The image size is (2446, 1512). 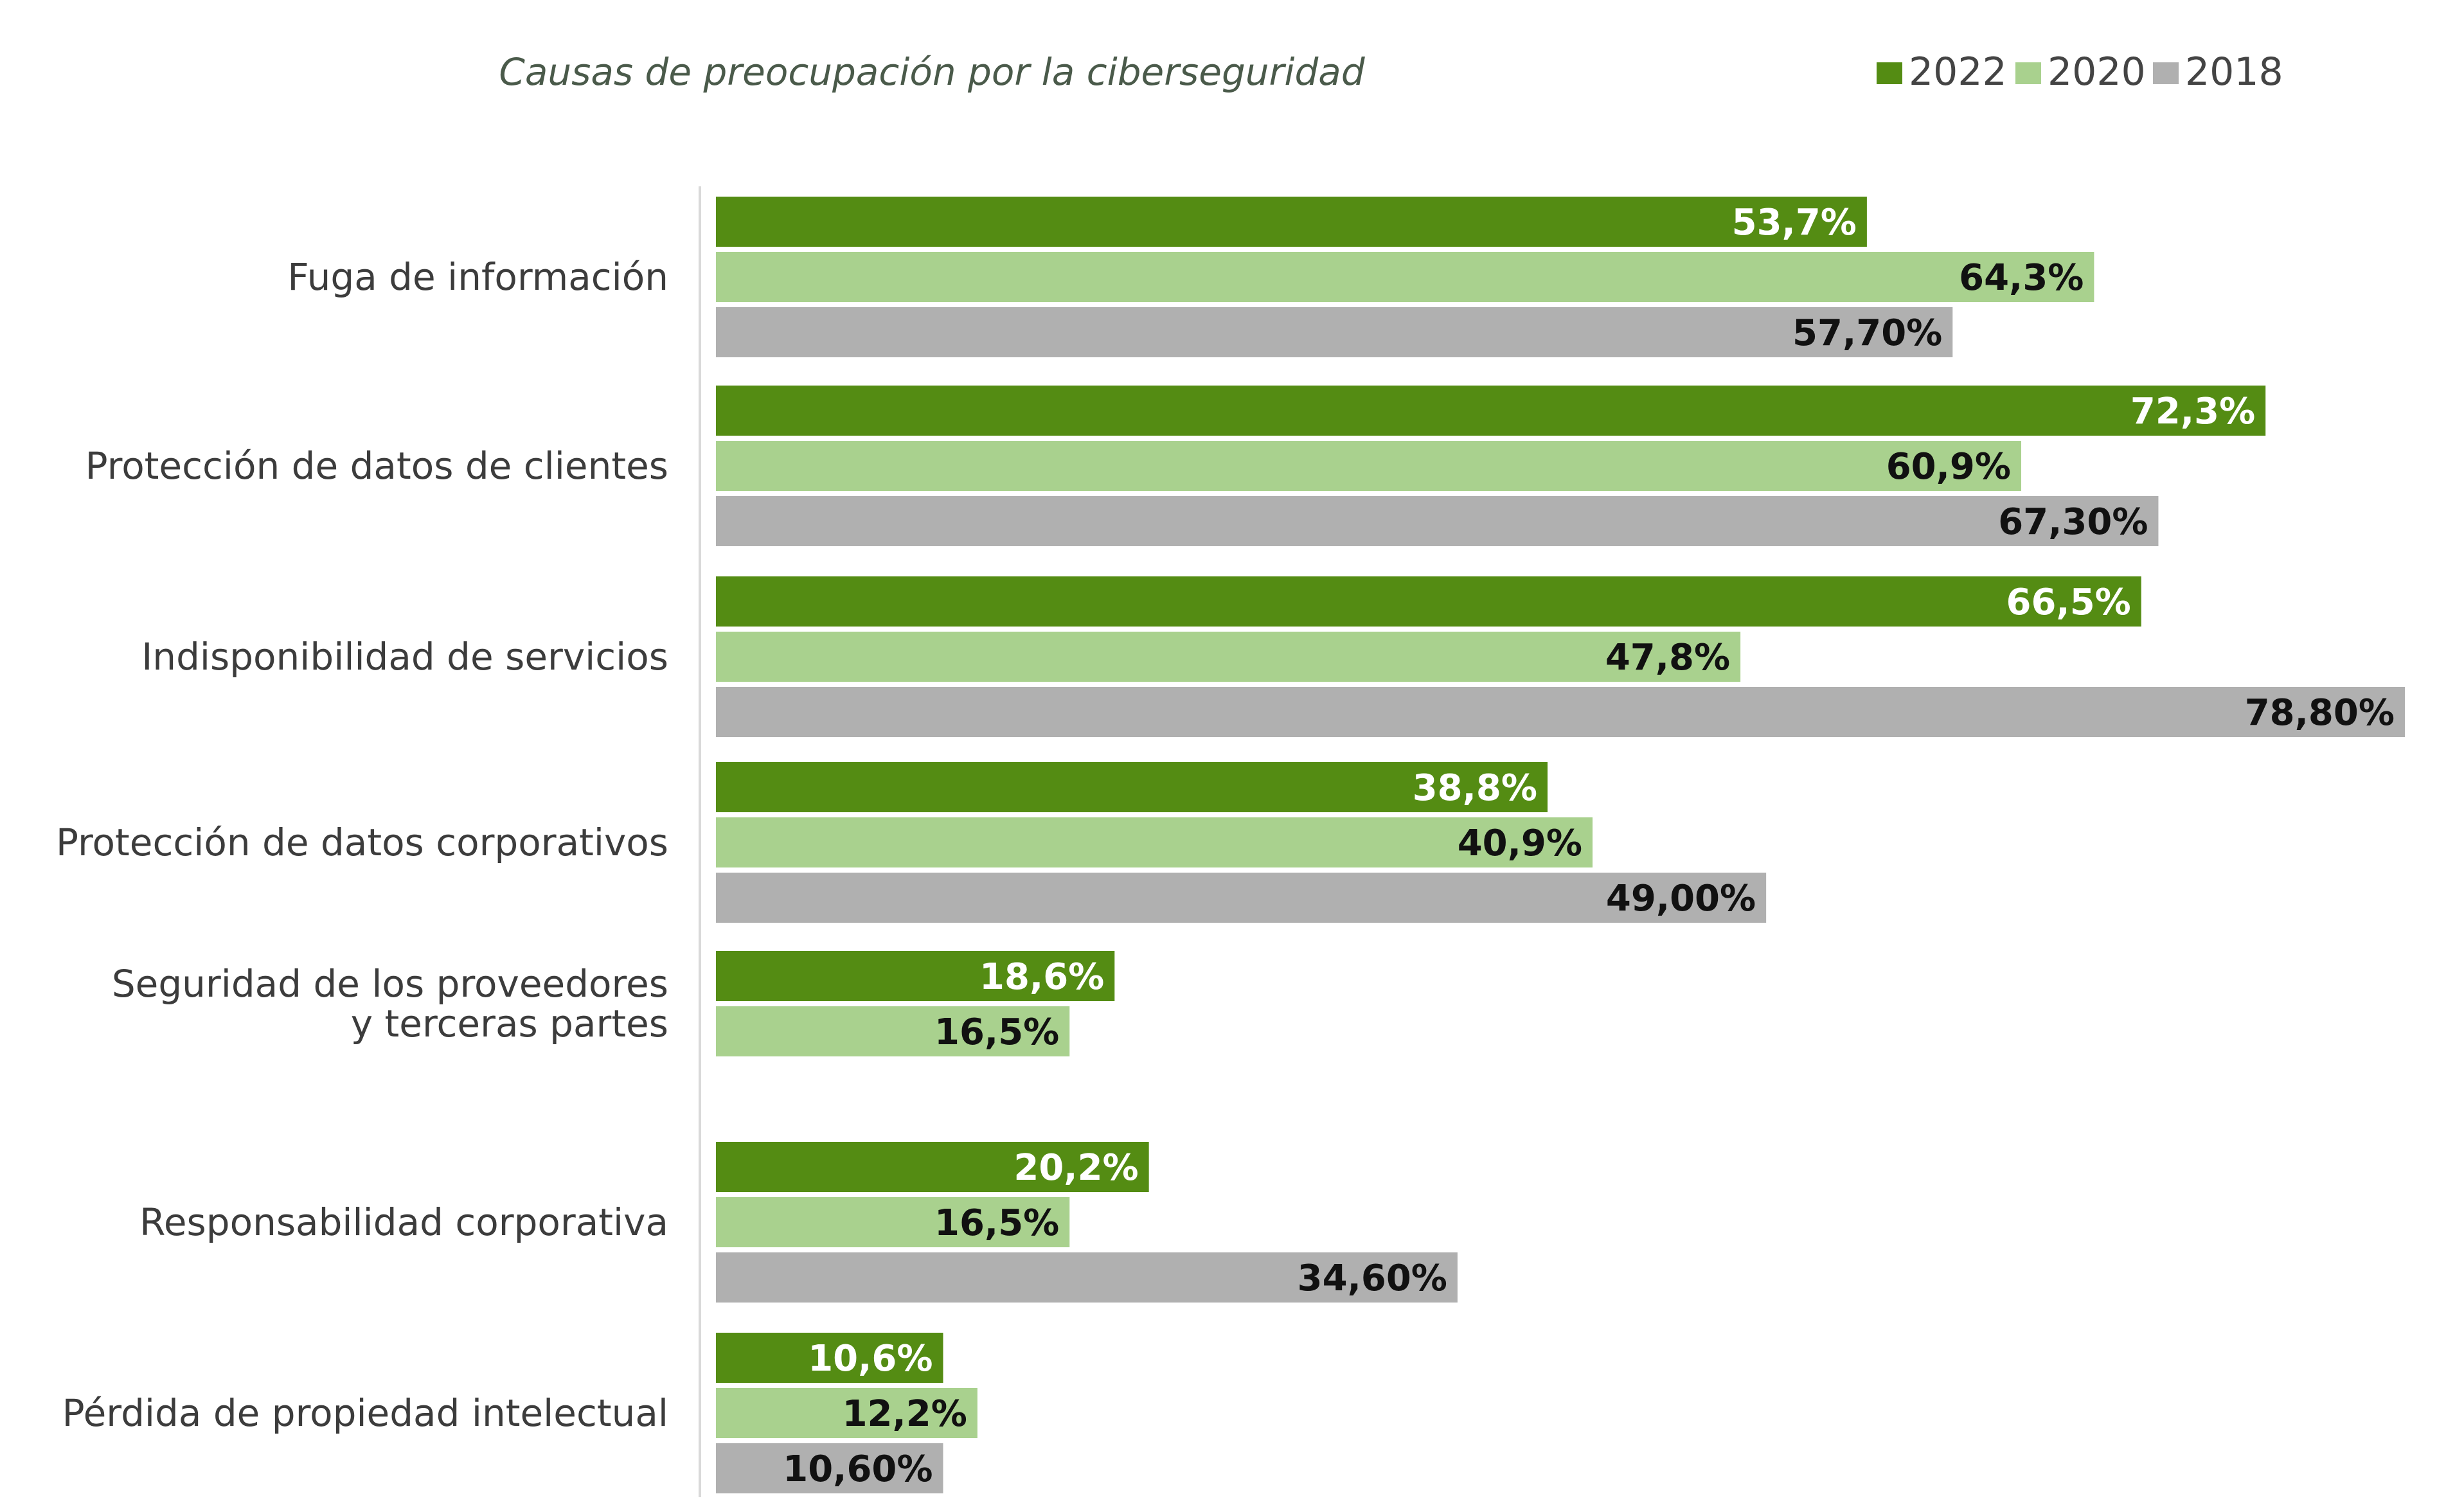 I want to click on legend-label-2020: 2020, so click(x=2097, y=71).